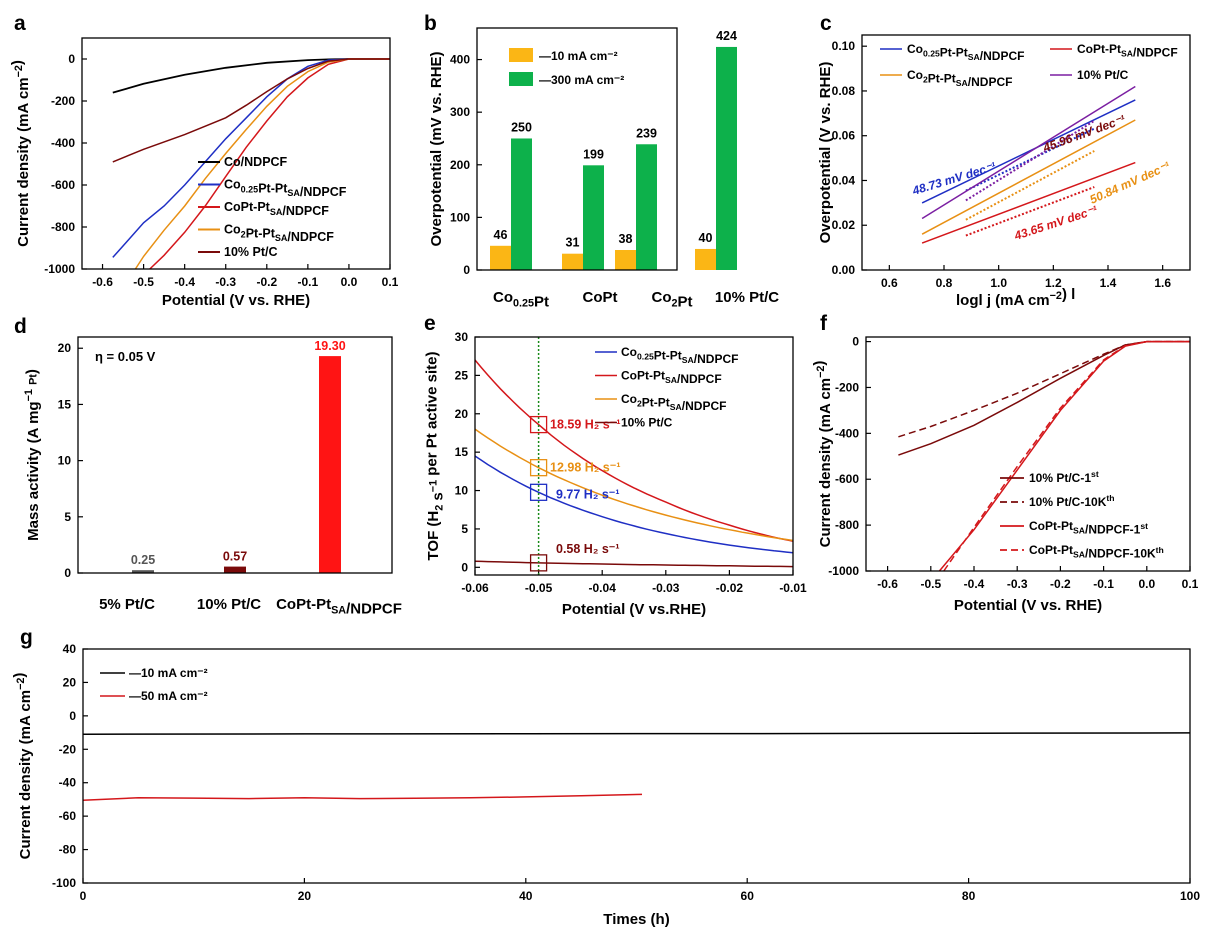  I want to click on panel-a-ytick-label: -1000, so click(59, 269).